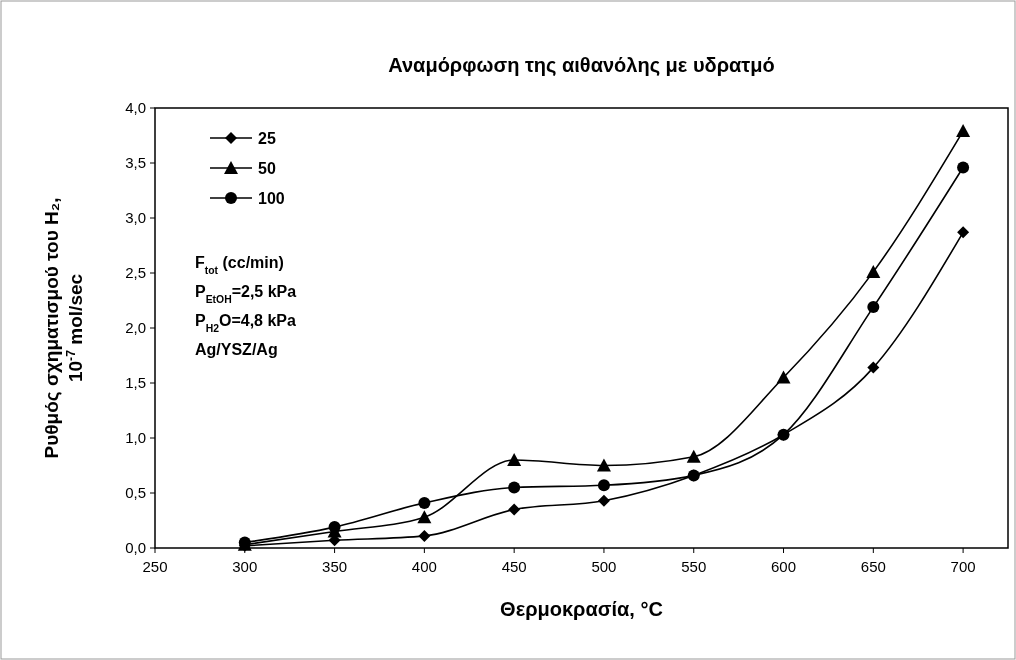  Describe the element at coordinates (239, 265) in the screenshot. I see `annotation: F$_{tot}$ (cc/min)` at that location.